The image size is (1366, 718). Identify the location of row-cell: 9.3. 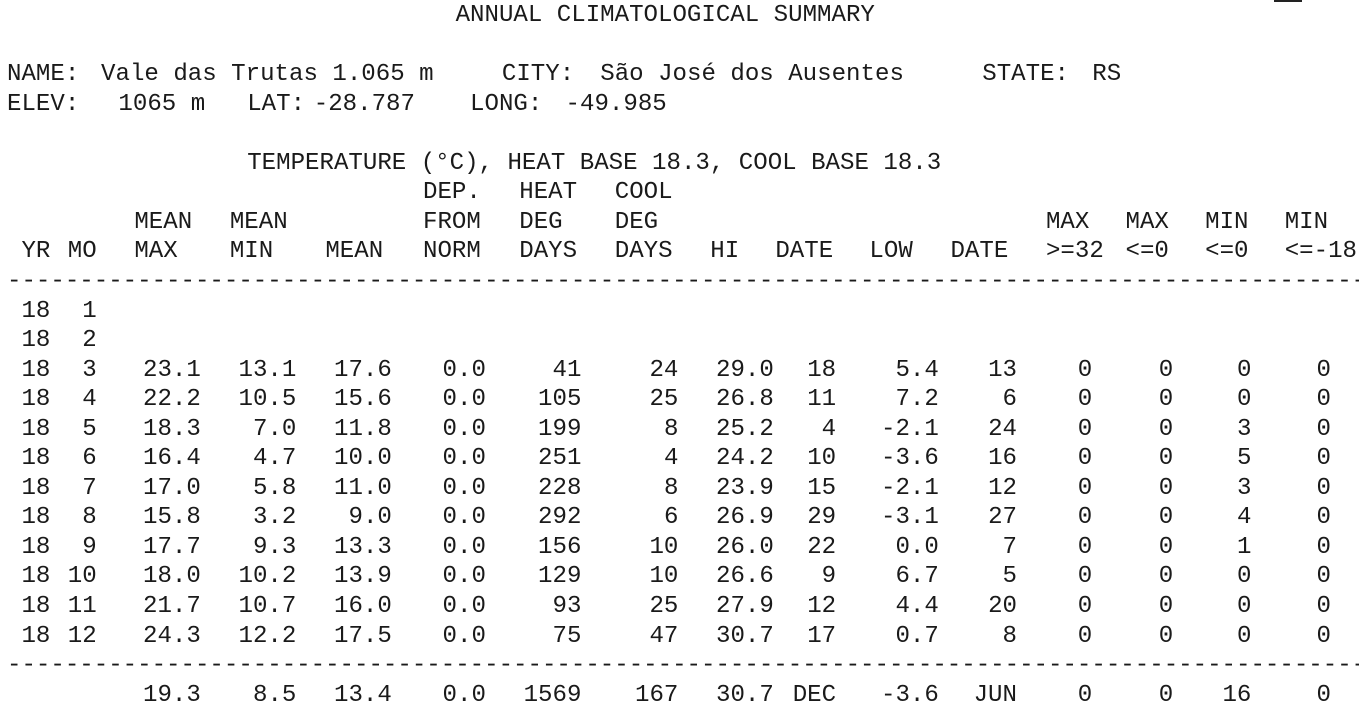
(274, 547).